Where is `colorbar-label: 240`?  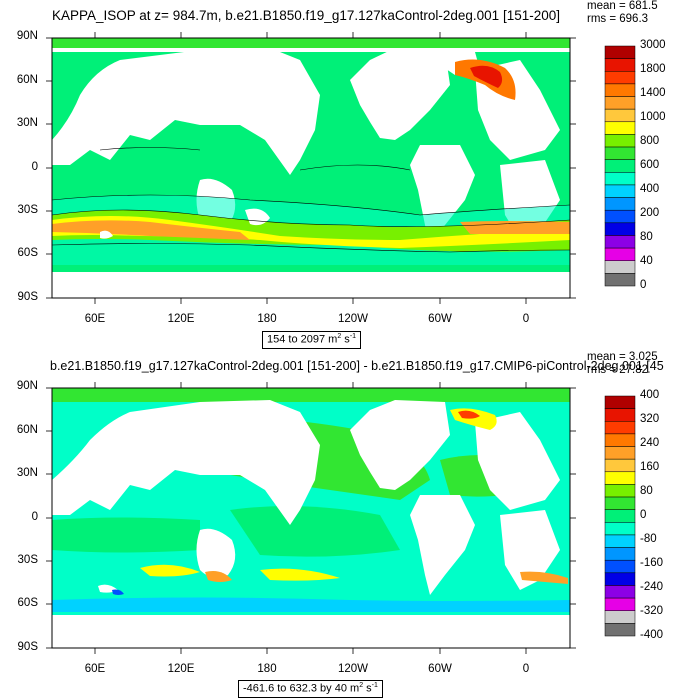 colorbar-label: 240 is located at coordinates (650, 443).